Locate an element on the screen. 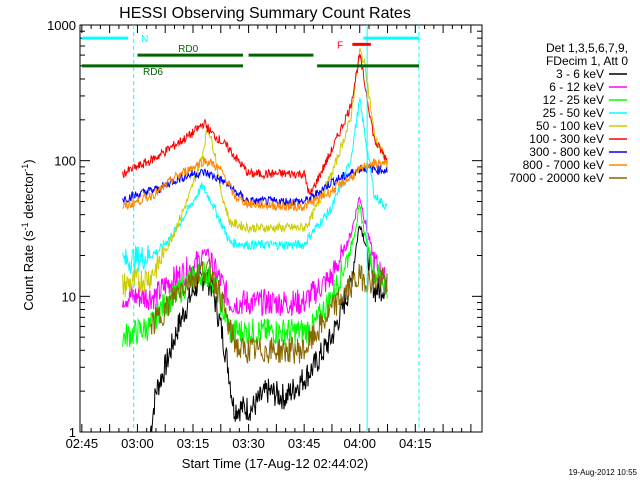 This screenshot has width=640, height=480. x-tick-label: 03:15 is located at coordinates (193, 443).